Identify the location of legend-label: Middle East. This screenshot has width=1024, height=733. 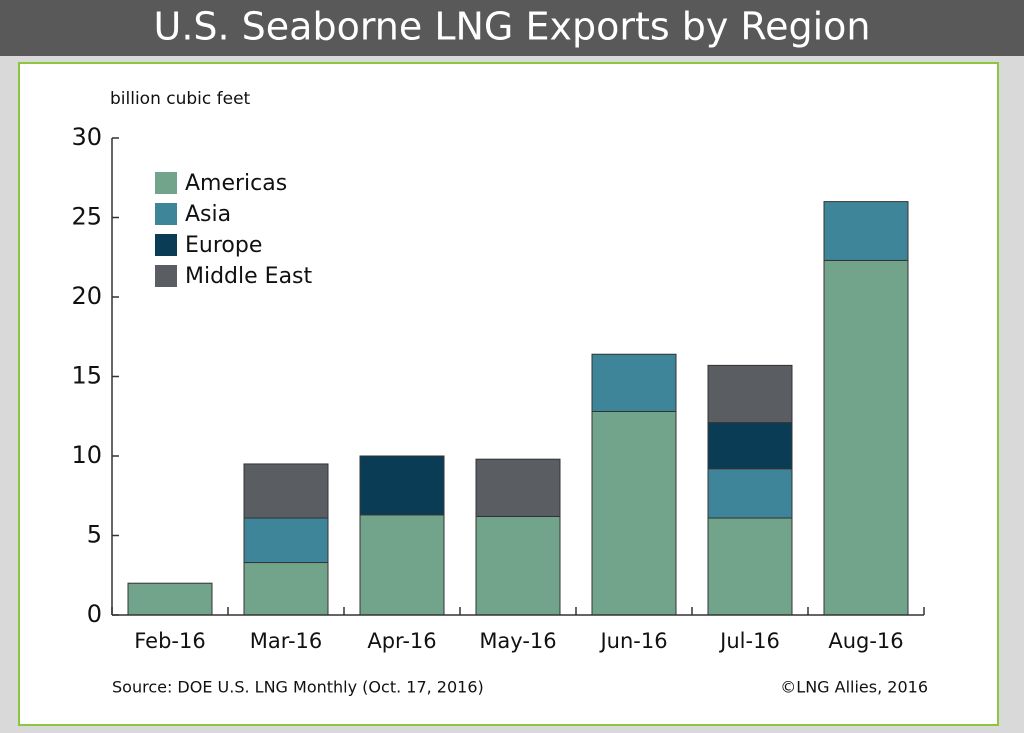
(249, 276).